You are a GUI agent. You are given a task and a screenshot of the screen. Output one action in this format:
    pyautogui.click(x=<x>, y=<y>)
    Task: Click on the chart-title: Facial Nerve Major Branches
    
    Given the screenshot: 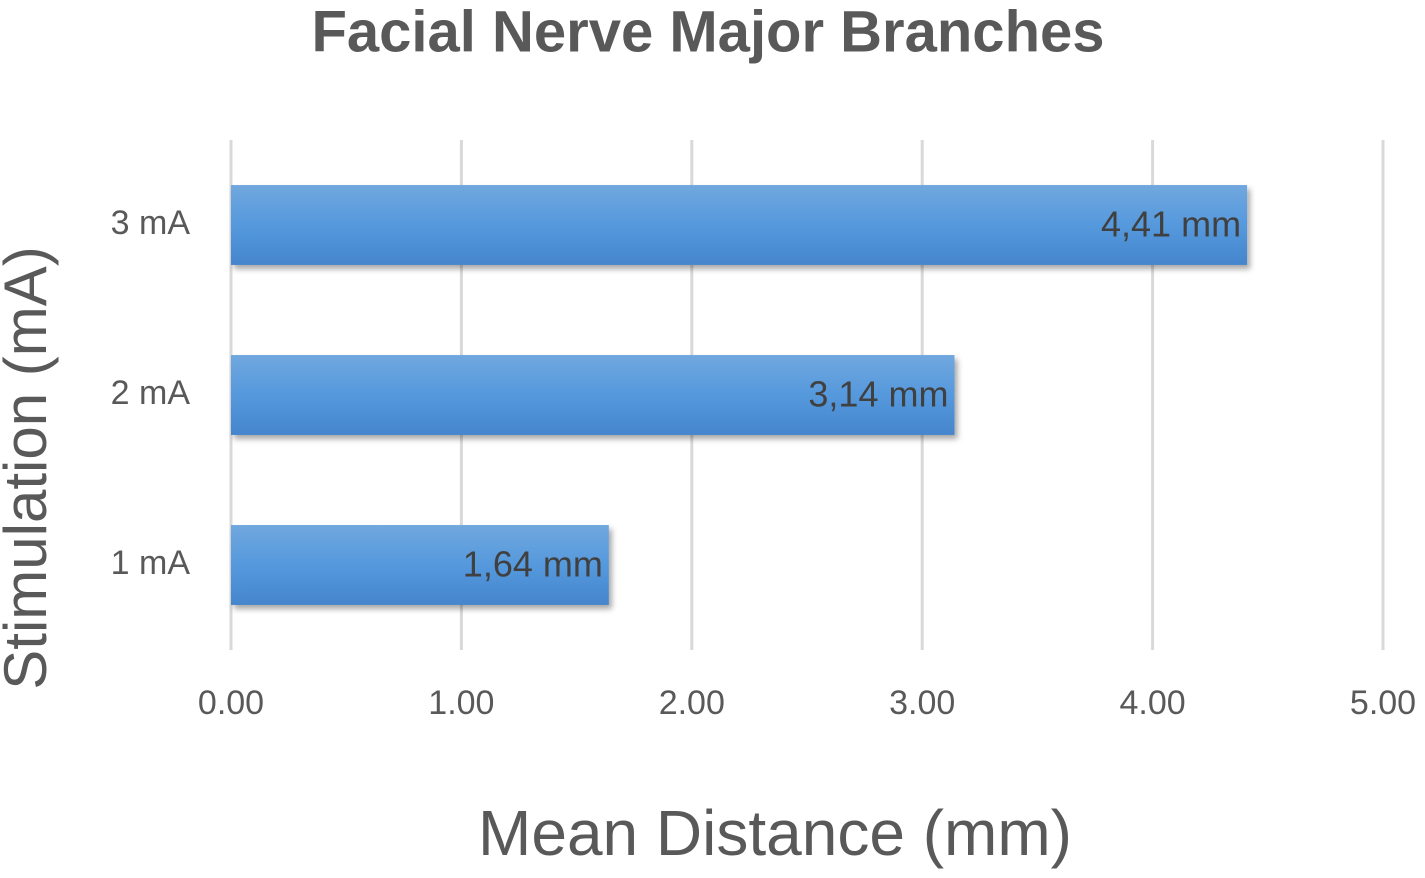 What is the action you would take?
    pyautogui.click(x=707, y=32)
    